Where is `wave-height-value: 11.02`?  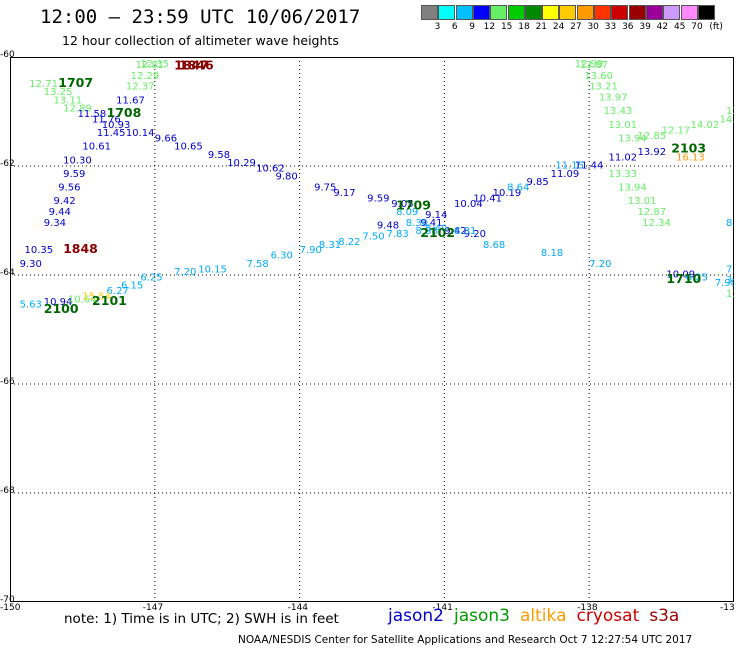
wave-height-value: 11.02 is located at coordinates (623, 158).